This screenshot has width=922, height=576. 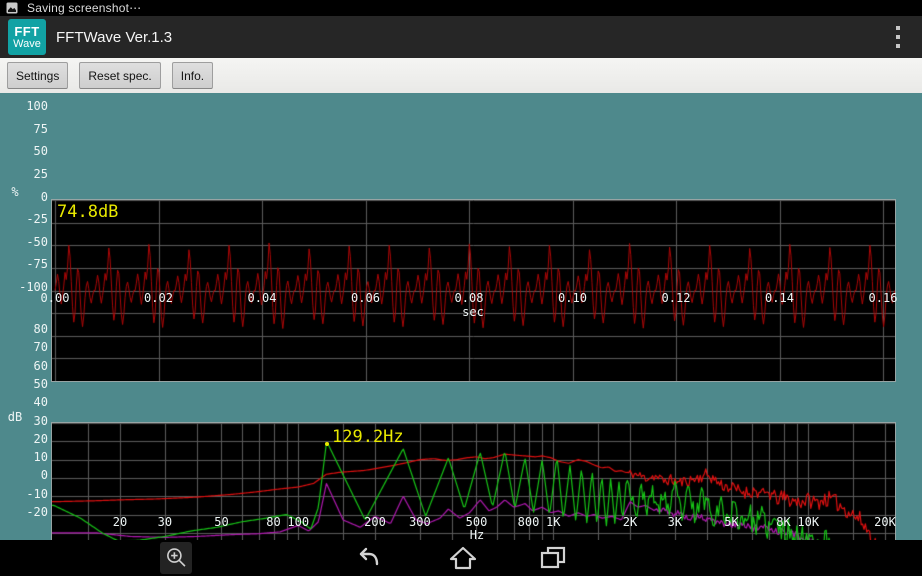 What do you see at coordinates (88, 212) in the screenshot?
I see `waveform-level-label: 74.8dB` at bounding box center [88, 212].